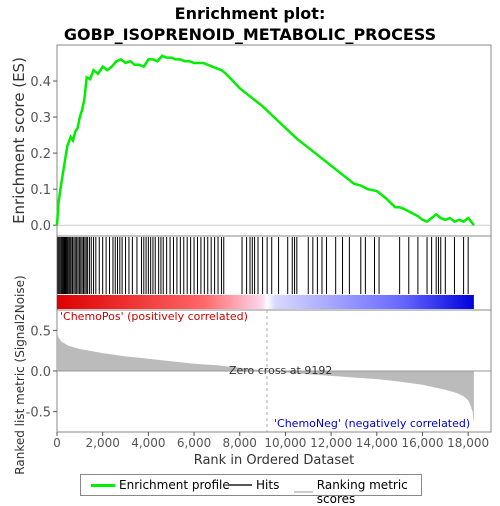  What do you see at coordinates (57, 443) in the screenshot?
I see `metric-xtick-label: 0` at bounding box center [57, 443].